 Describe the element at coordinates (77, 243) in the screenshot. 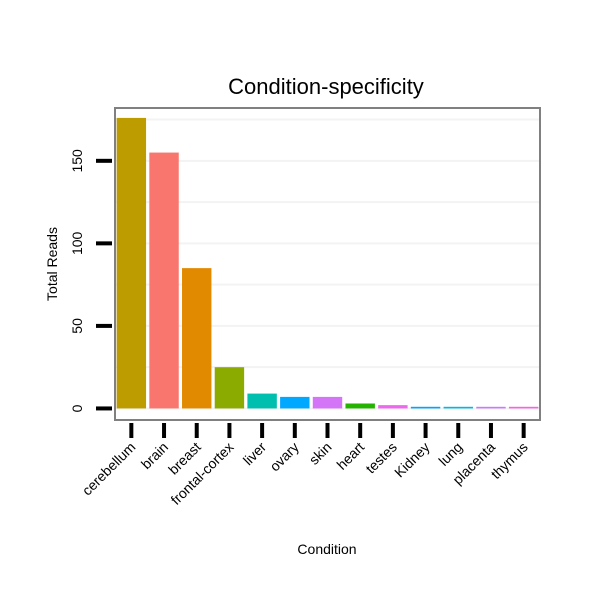

I see `y-tick-label: 100` at that location.